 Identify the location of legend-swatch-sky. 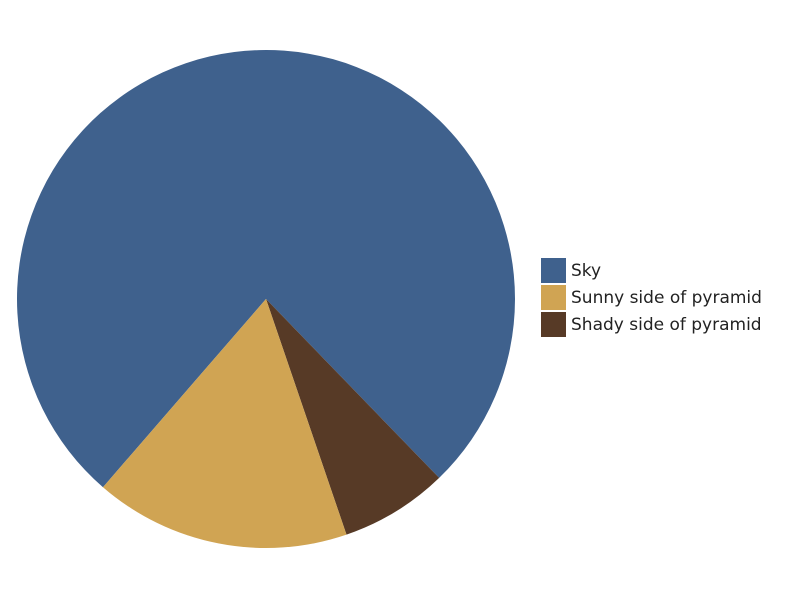
(553, 270).